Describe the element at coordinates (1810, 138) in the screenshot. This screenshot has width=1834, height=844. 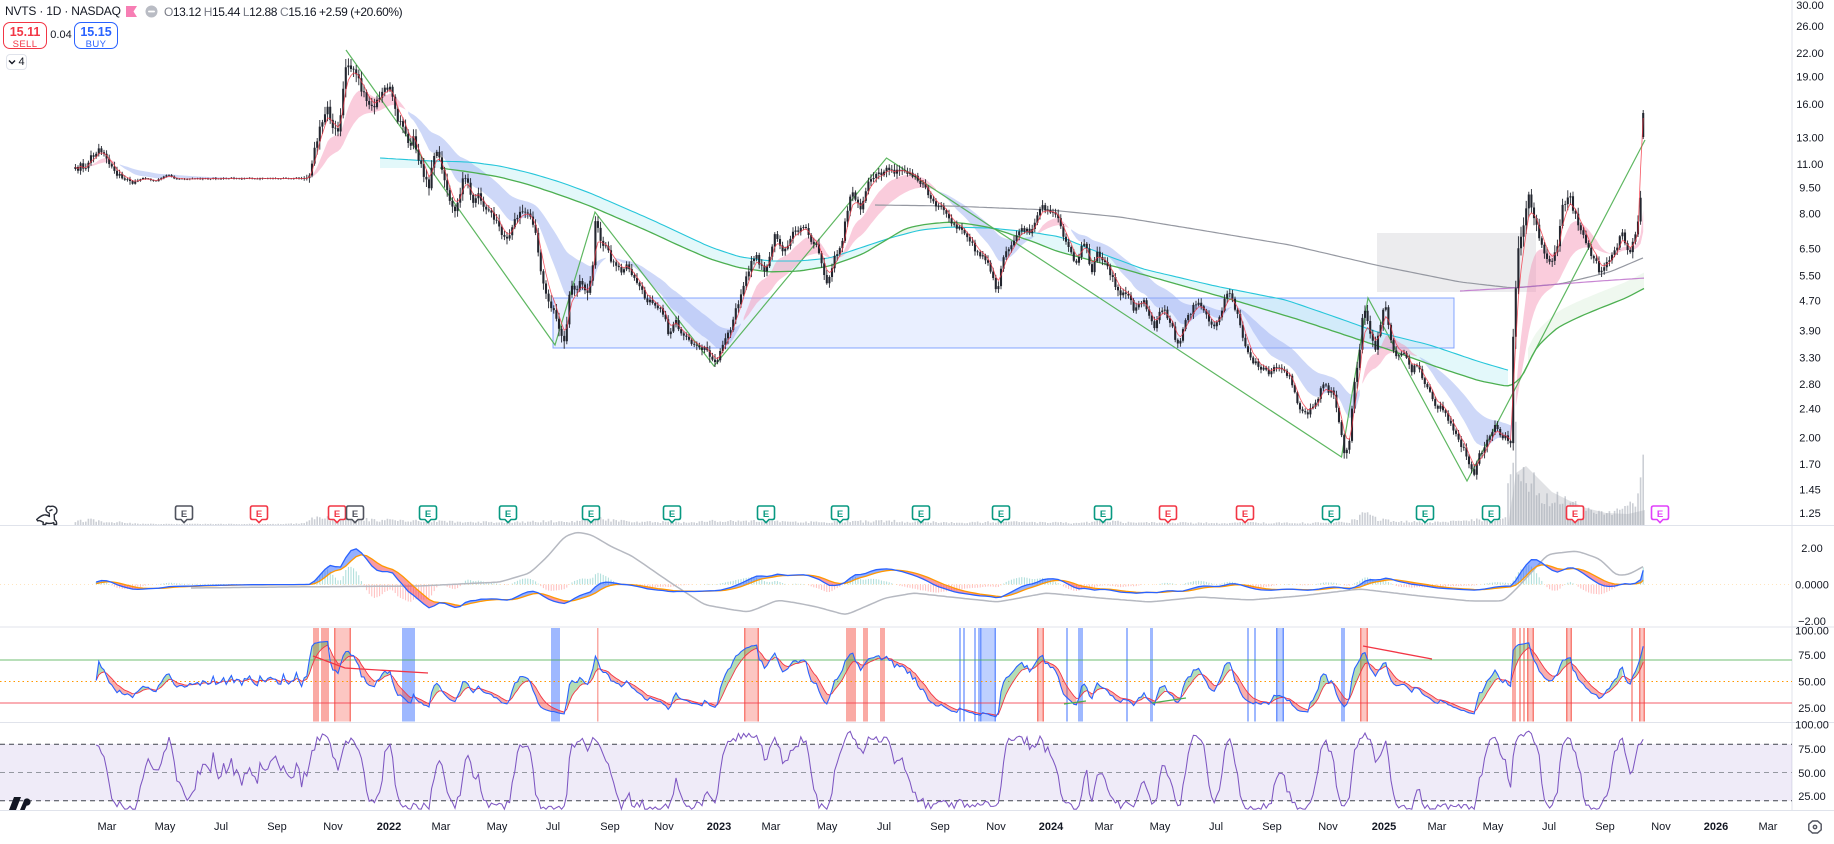
I see `svg-text: 13.00` at that location.